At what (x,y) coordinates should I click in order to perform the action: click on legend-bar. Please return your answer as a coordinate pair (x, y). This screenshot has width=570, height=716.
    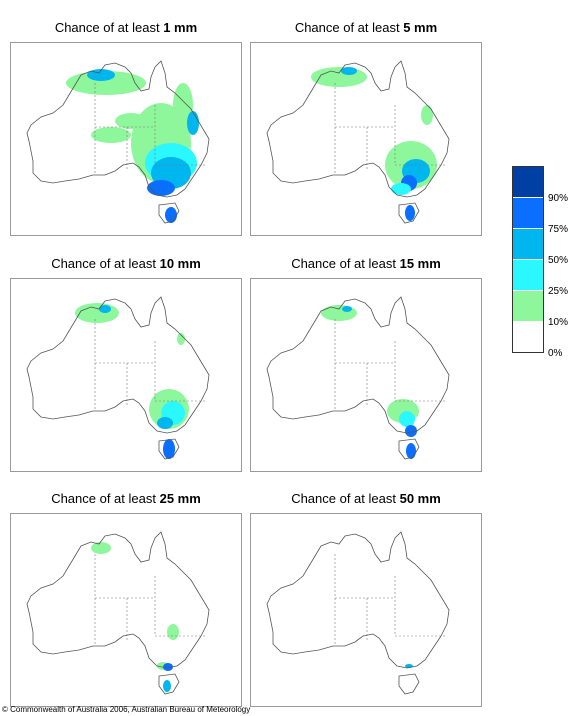
    Looking at the image, I should click on (528, 259).